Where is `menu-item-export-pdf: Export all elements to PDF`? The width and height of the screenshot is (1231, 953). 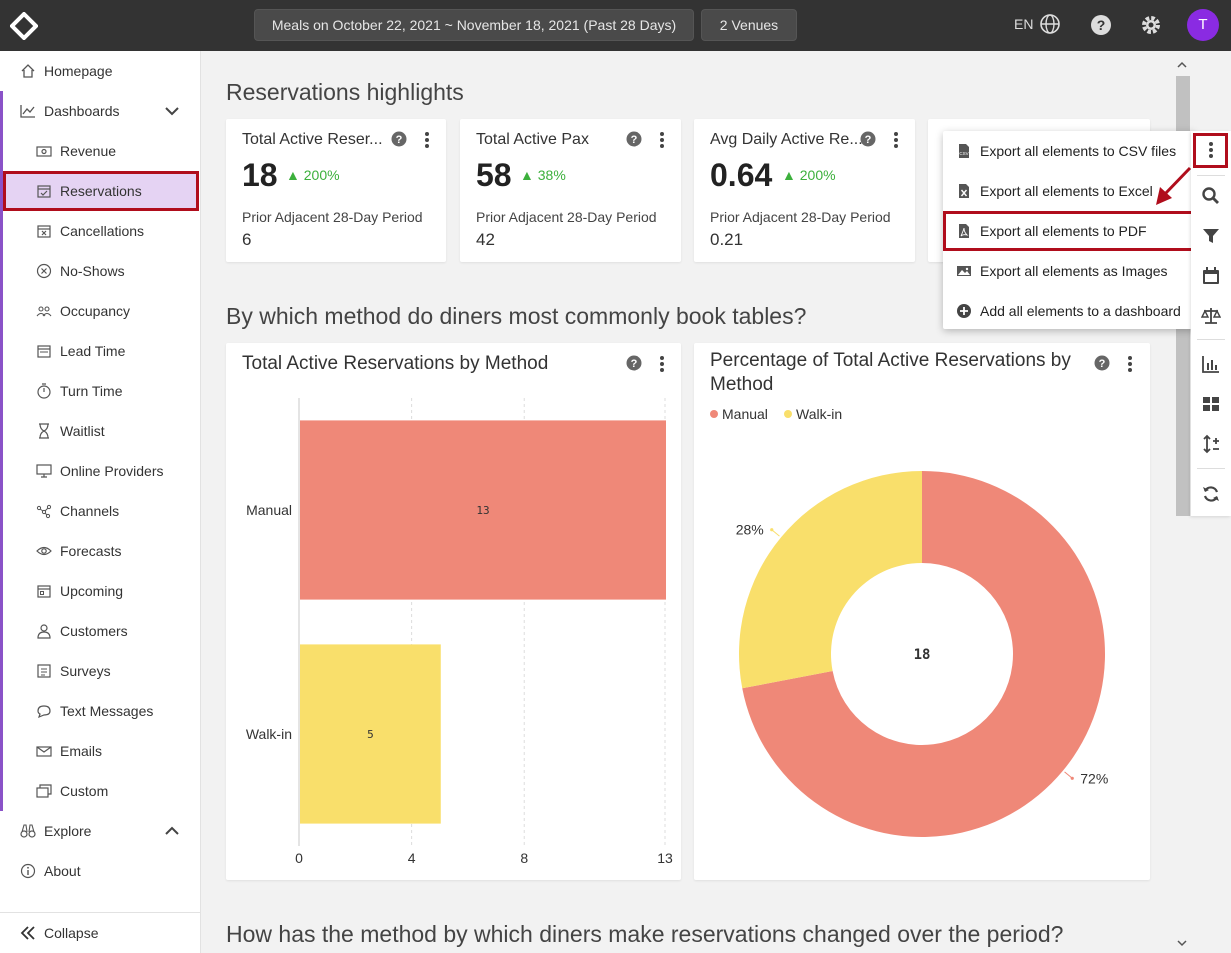
menu-item-export-pdf: Export all elements to PDF is located at coordinates (1069, 231).